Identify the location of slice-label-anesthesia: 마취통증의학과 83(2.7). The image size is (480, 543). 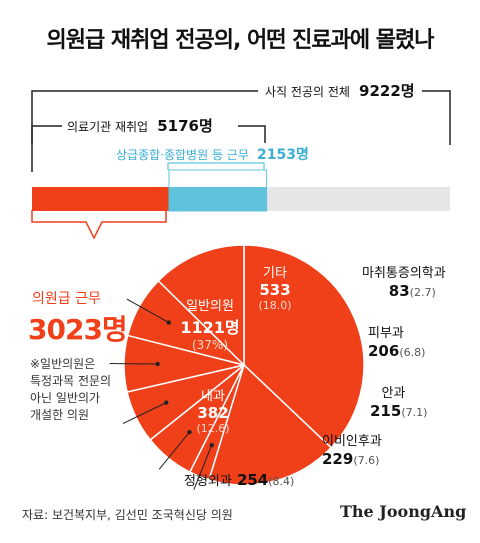
(404, 281).